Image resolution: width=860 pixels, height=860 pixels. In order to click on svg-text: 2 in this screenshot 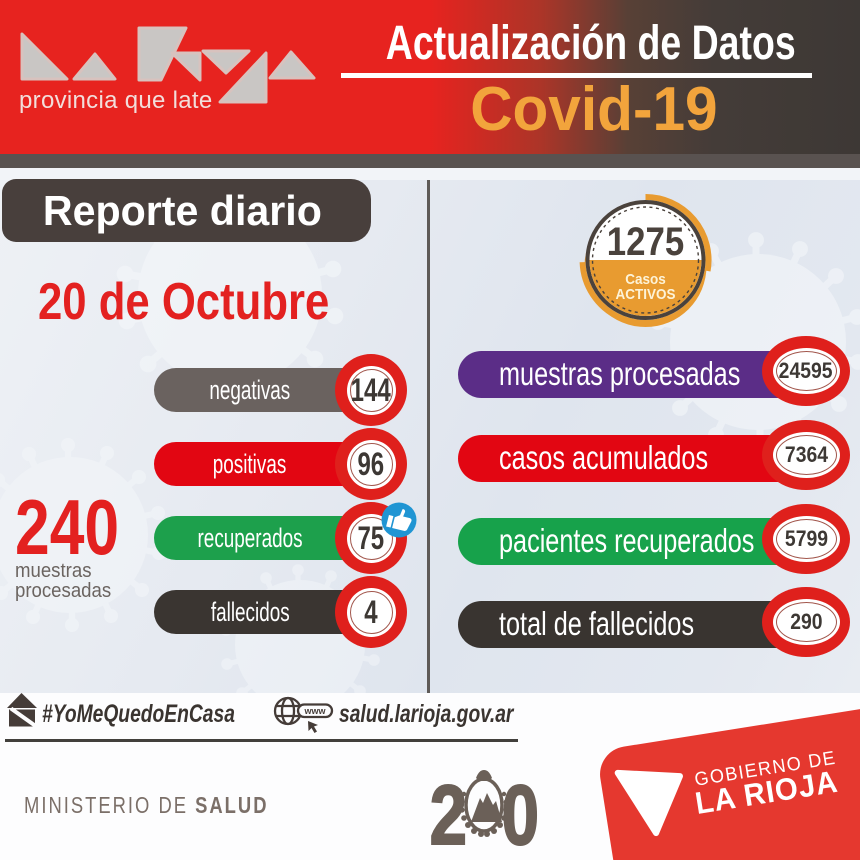, I will do `click(448, 815)`.